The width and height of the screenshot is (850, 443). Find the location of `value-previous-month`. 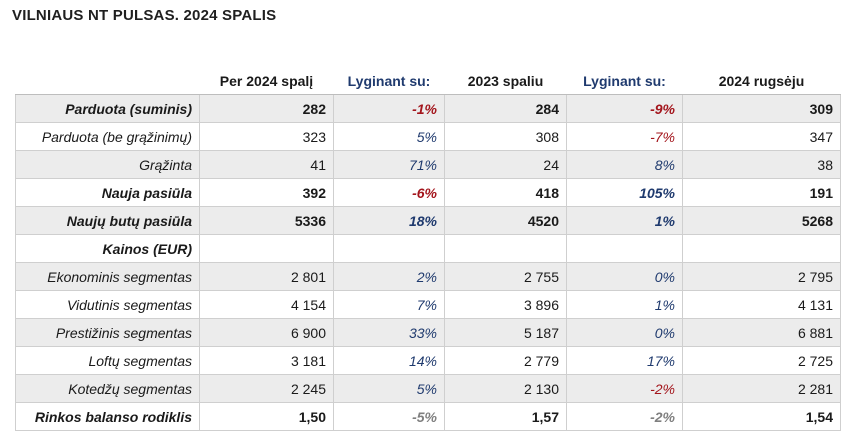

value-previous-month is located at coordinates (761, 248).